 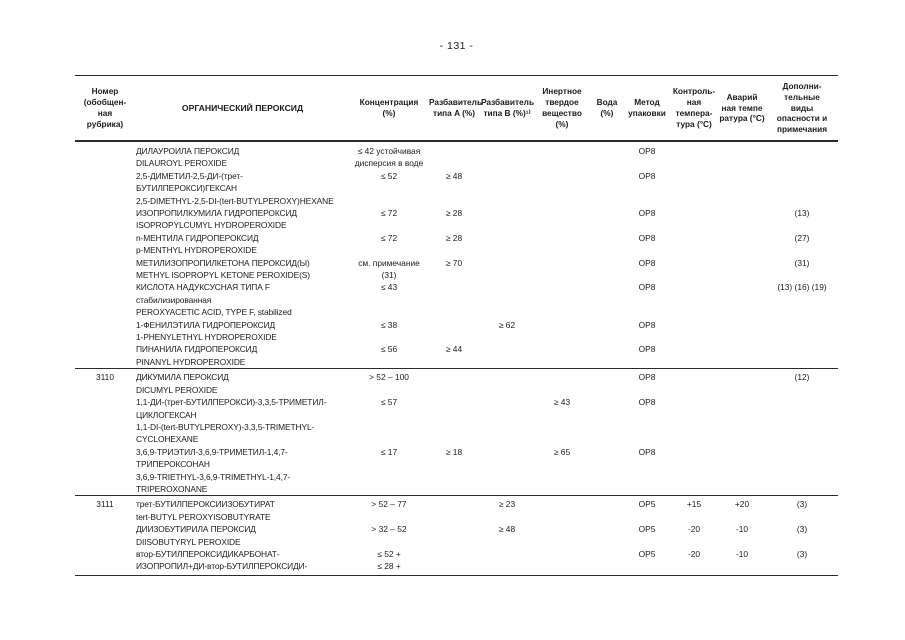 I want to click on cell-conc: ≤ 43, so click(x=389, y=287).